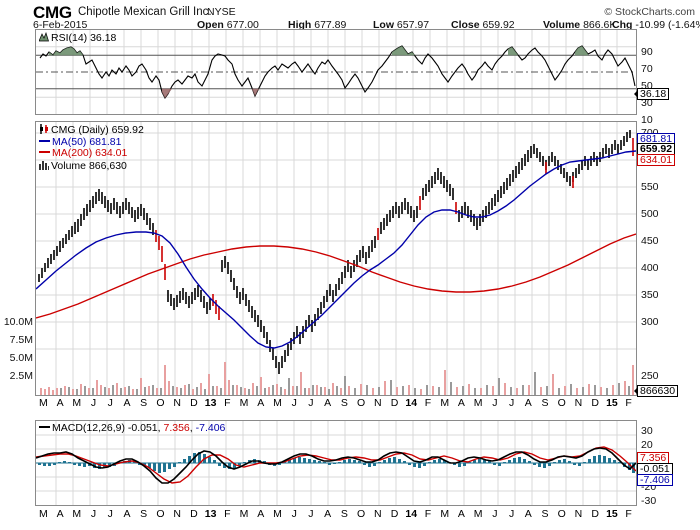 This screenshot has width=700, height=530. I want to click on price-legend-ma50: MA(50) 681.81, so click(91, 142).